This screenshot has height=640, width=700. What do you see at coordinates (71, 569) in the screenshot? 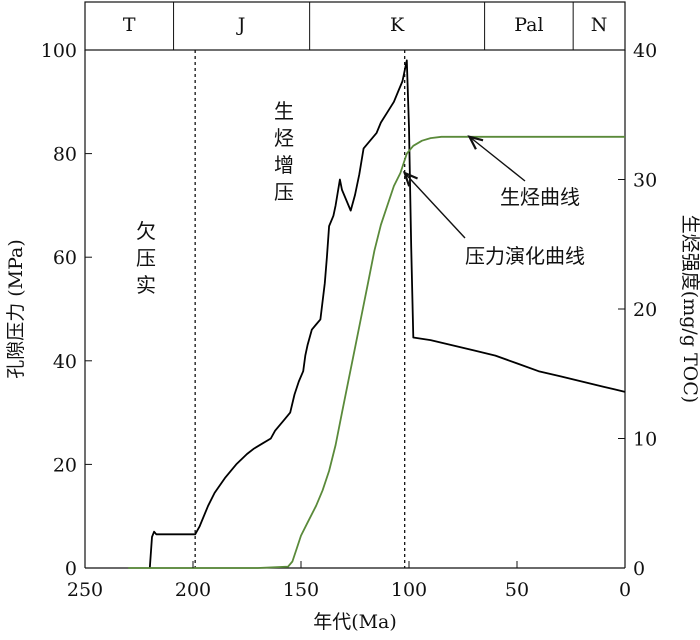
I see `y-left-tick-label: 0` at bounding box center [71, 569].